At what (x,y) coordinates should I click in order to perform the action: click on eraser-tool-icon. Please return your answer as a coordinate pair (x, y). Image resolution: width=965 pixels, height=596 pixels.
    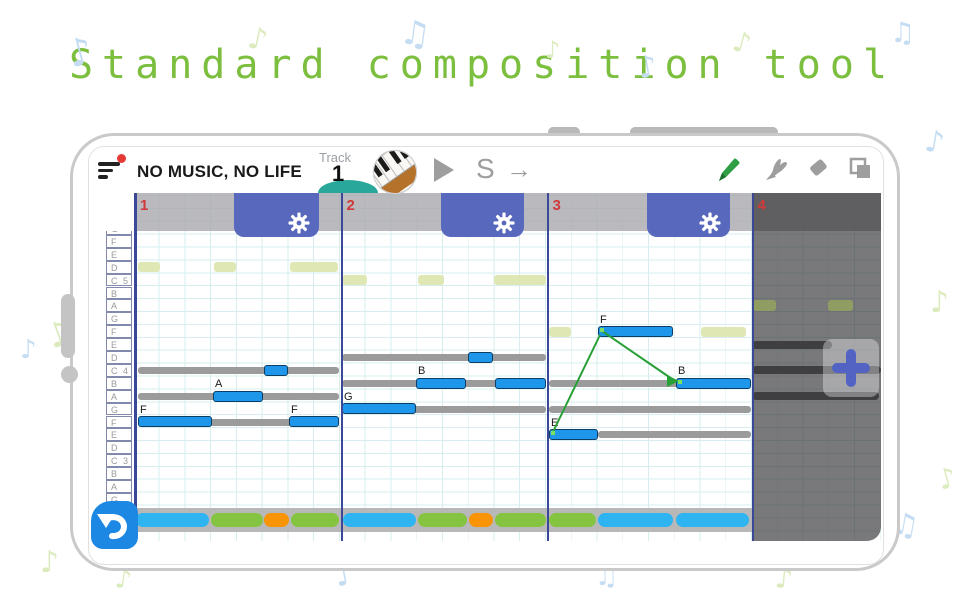
    Looking at the image, I should click on (819, 169).